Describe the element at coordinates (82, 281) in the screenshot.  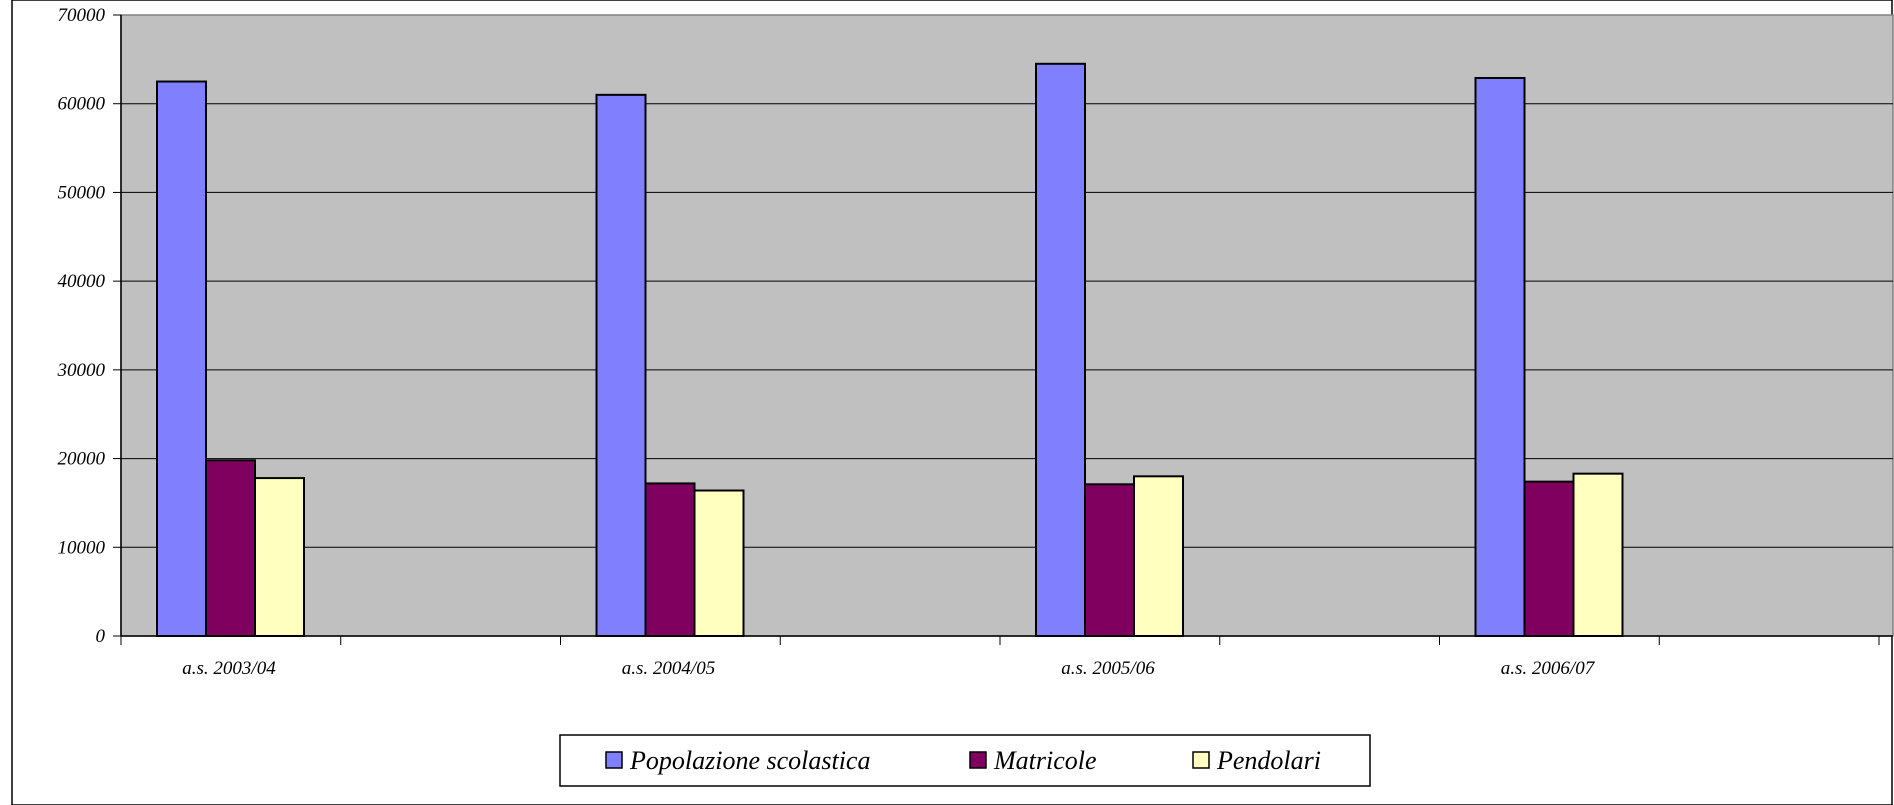
I see `y-tick-label: 40000` at that location.